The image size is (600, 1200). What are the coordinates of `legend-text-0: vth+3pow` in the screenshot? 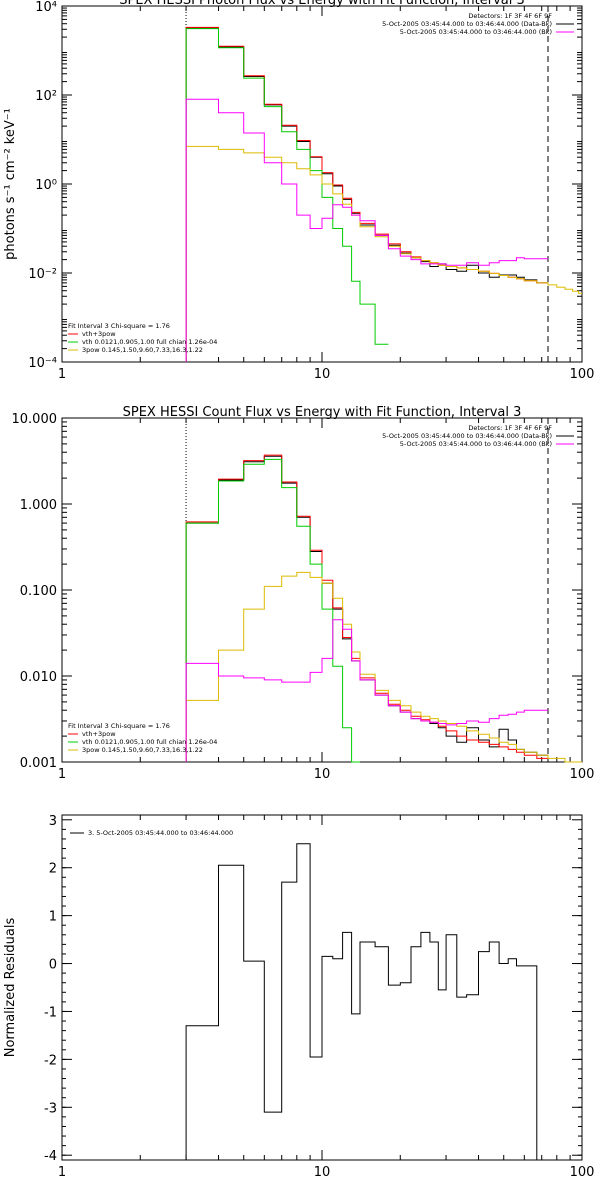 It's located at (99, 334).